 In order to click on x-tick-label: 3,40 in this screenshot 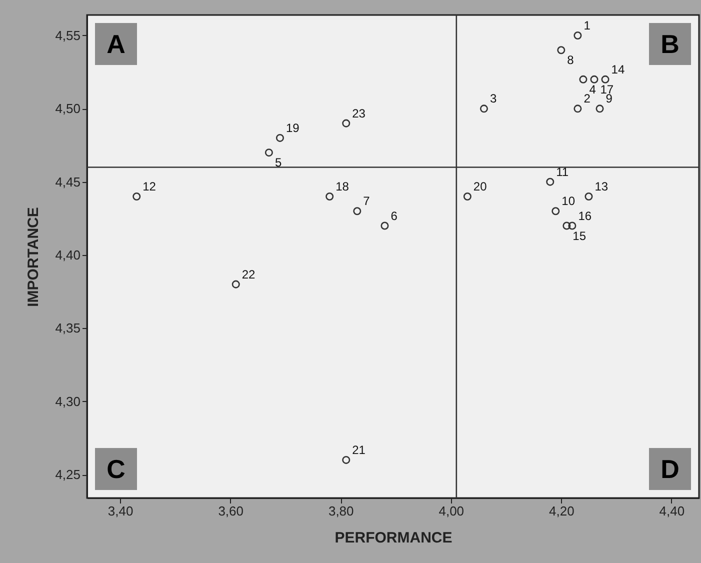, I will do `click(121, 511)`.